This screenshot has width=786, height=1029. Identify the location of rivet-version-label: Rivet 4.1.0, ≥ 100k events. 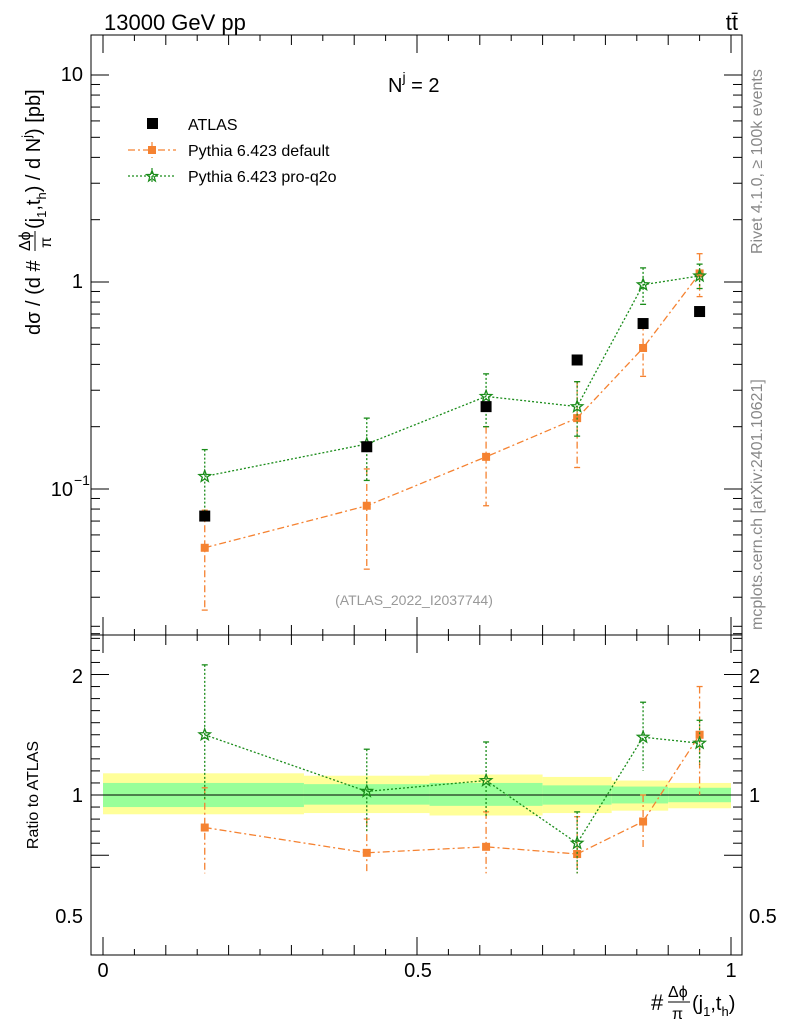
(757, 161).